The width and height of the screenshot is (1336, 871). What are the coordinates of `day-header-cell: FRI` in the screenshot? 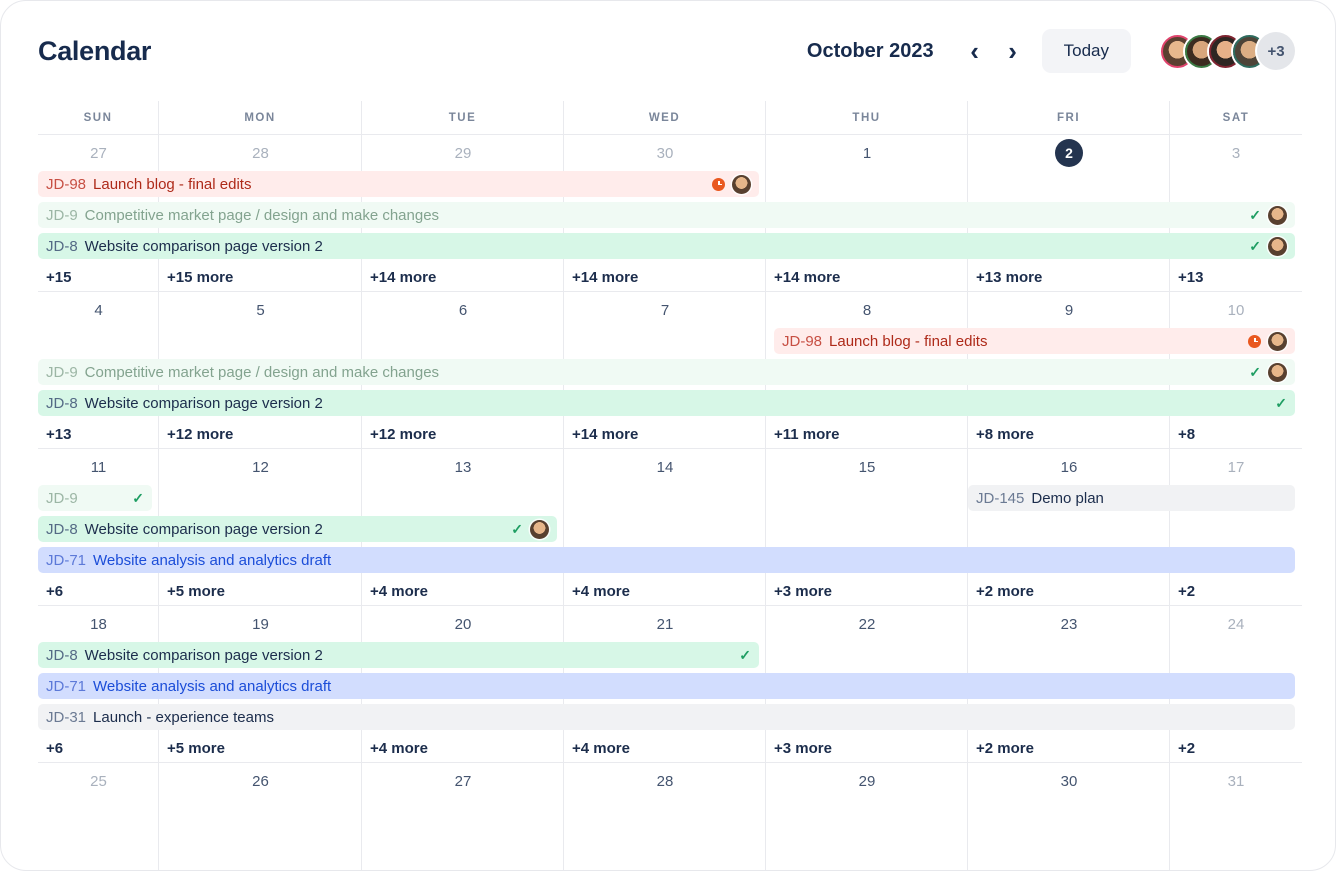 It's located at (1069, 117).